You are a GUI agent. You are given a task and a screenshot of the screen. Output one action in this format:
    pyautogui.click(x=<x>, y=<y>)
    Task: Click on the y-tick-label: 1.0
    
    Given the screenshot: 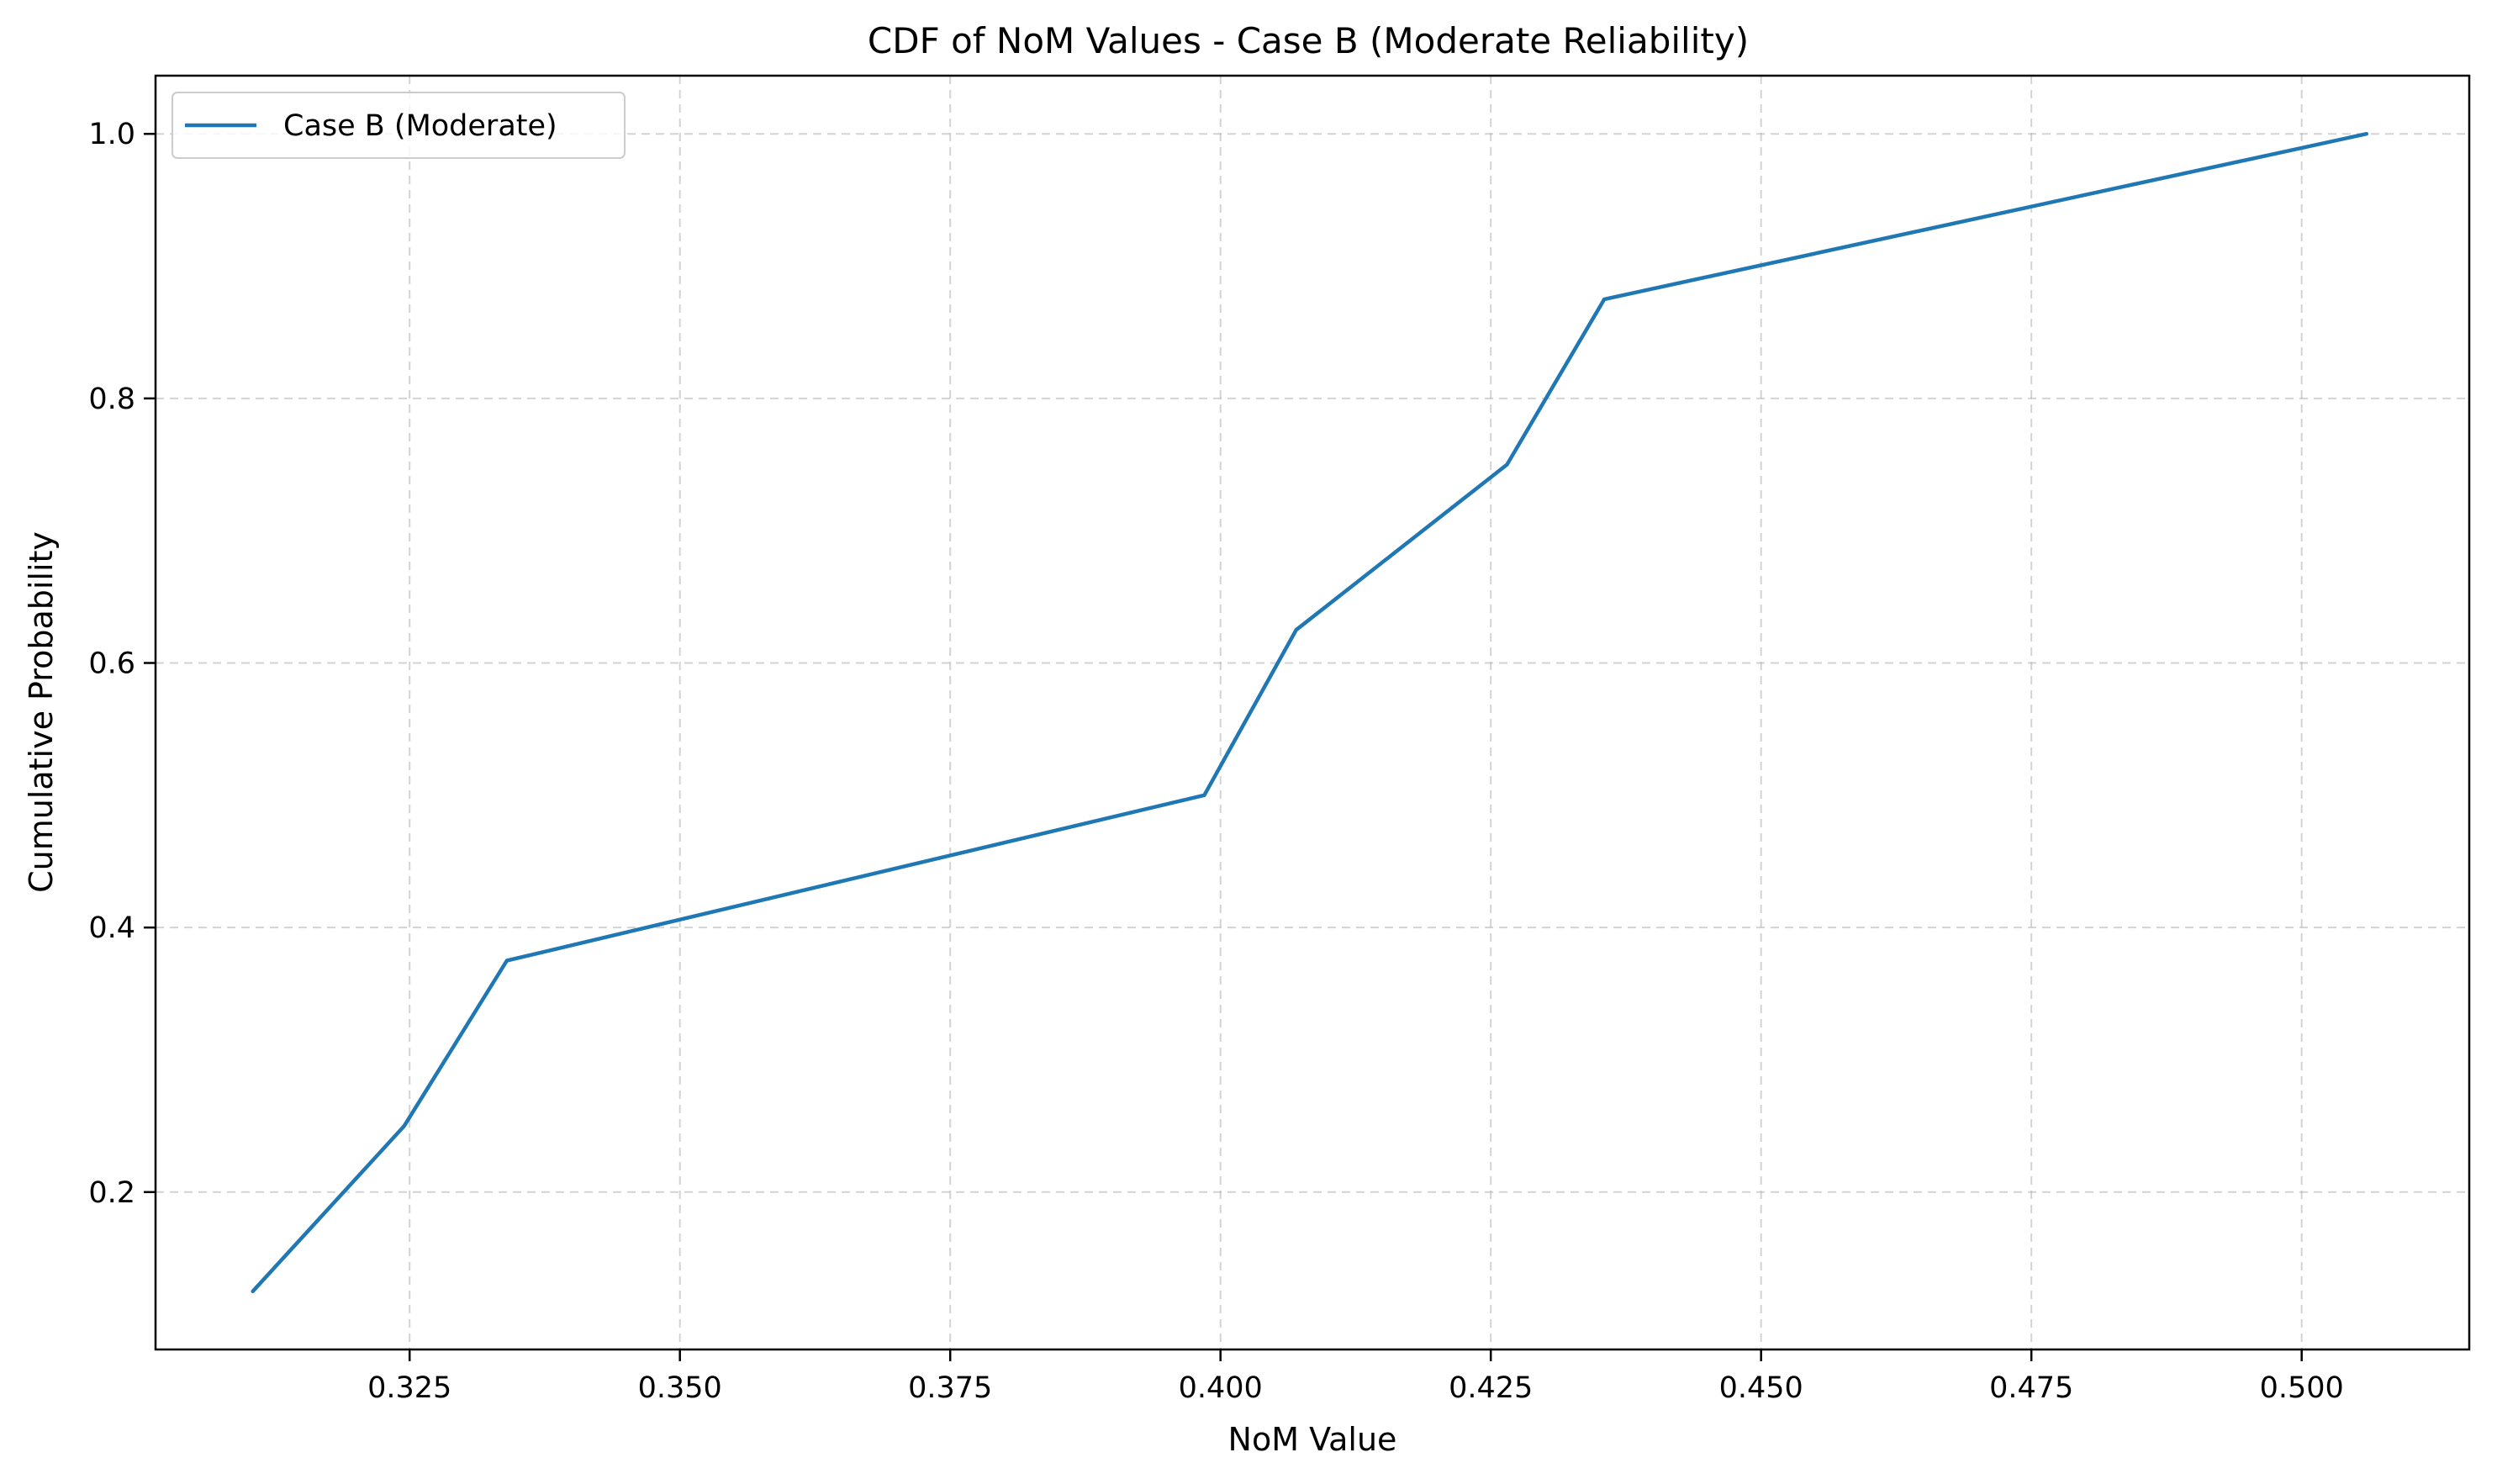 What is the action you would take?
    pyautogui.click(x=111, y=134)
    